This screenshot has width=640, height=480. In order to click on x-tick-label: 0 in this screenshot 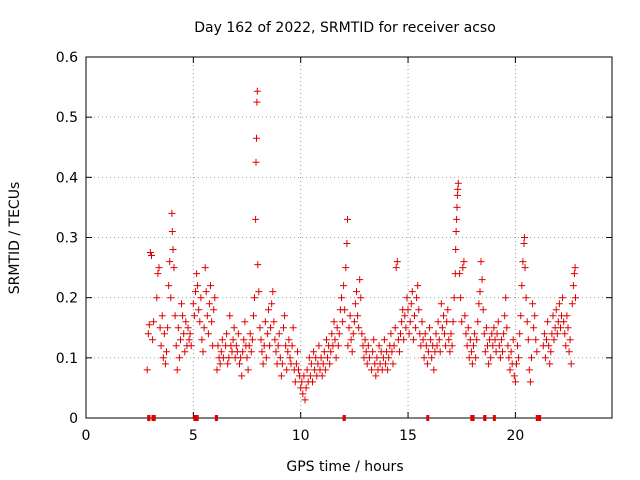, I will do `click(86, 436)`.